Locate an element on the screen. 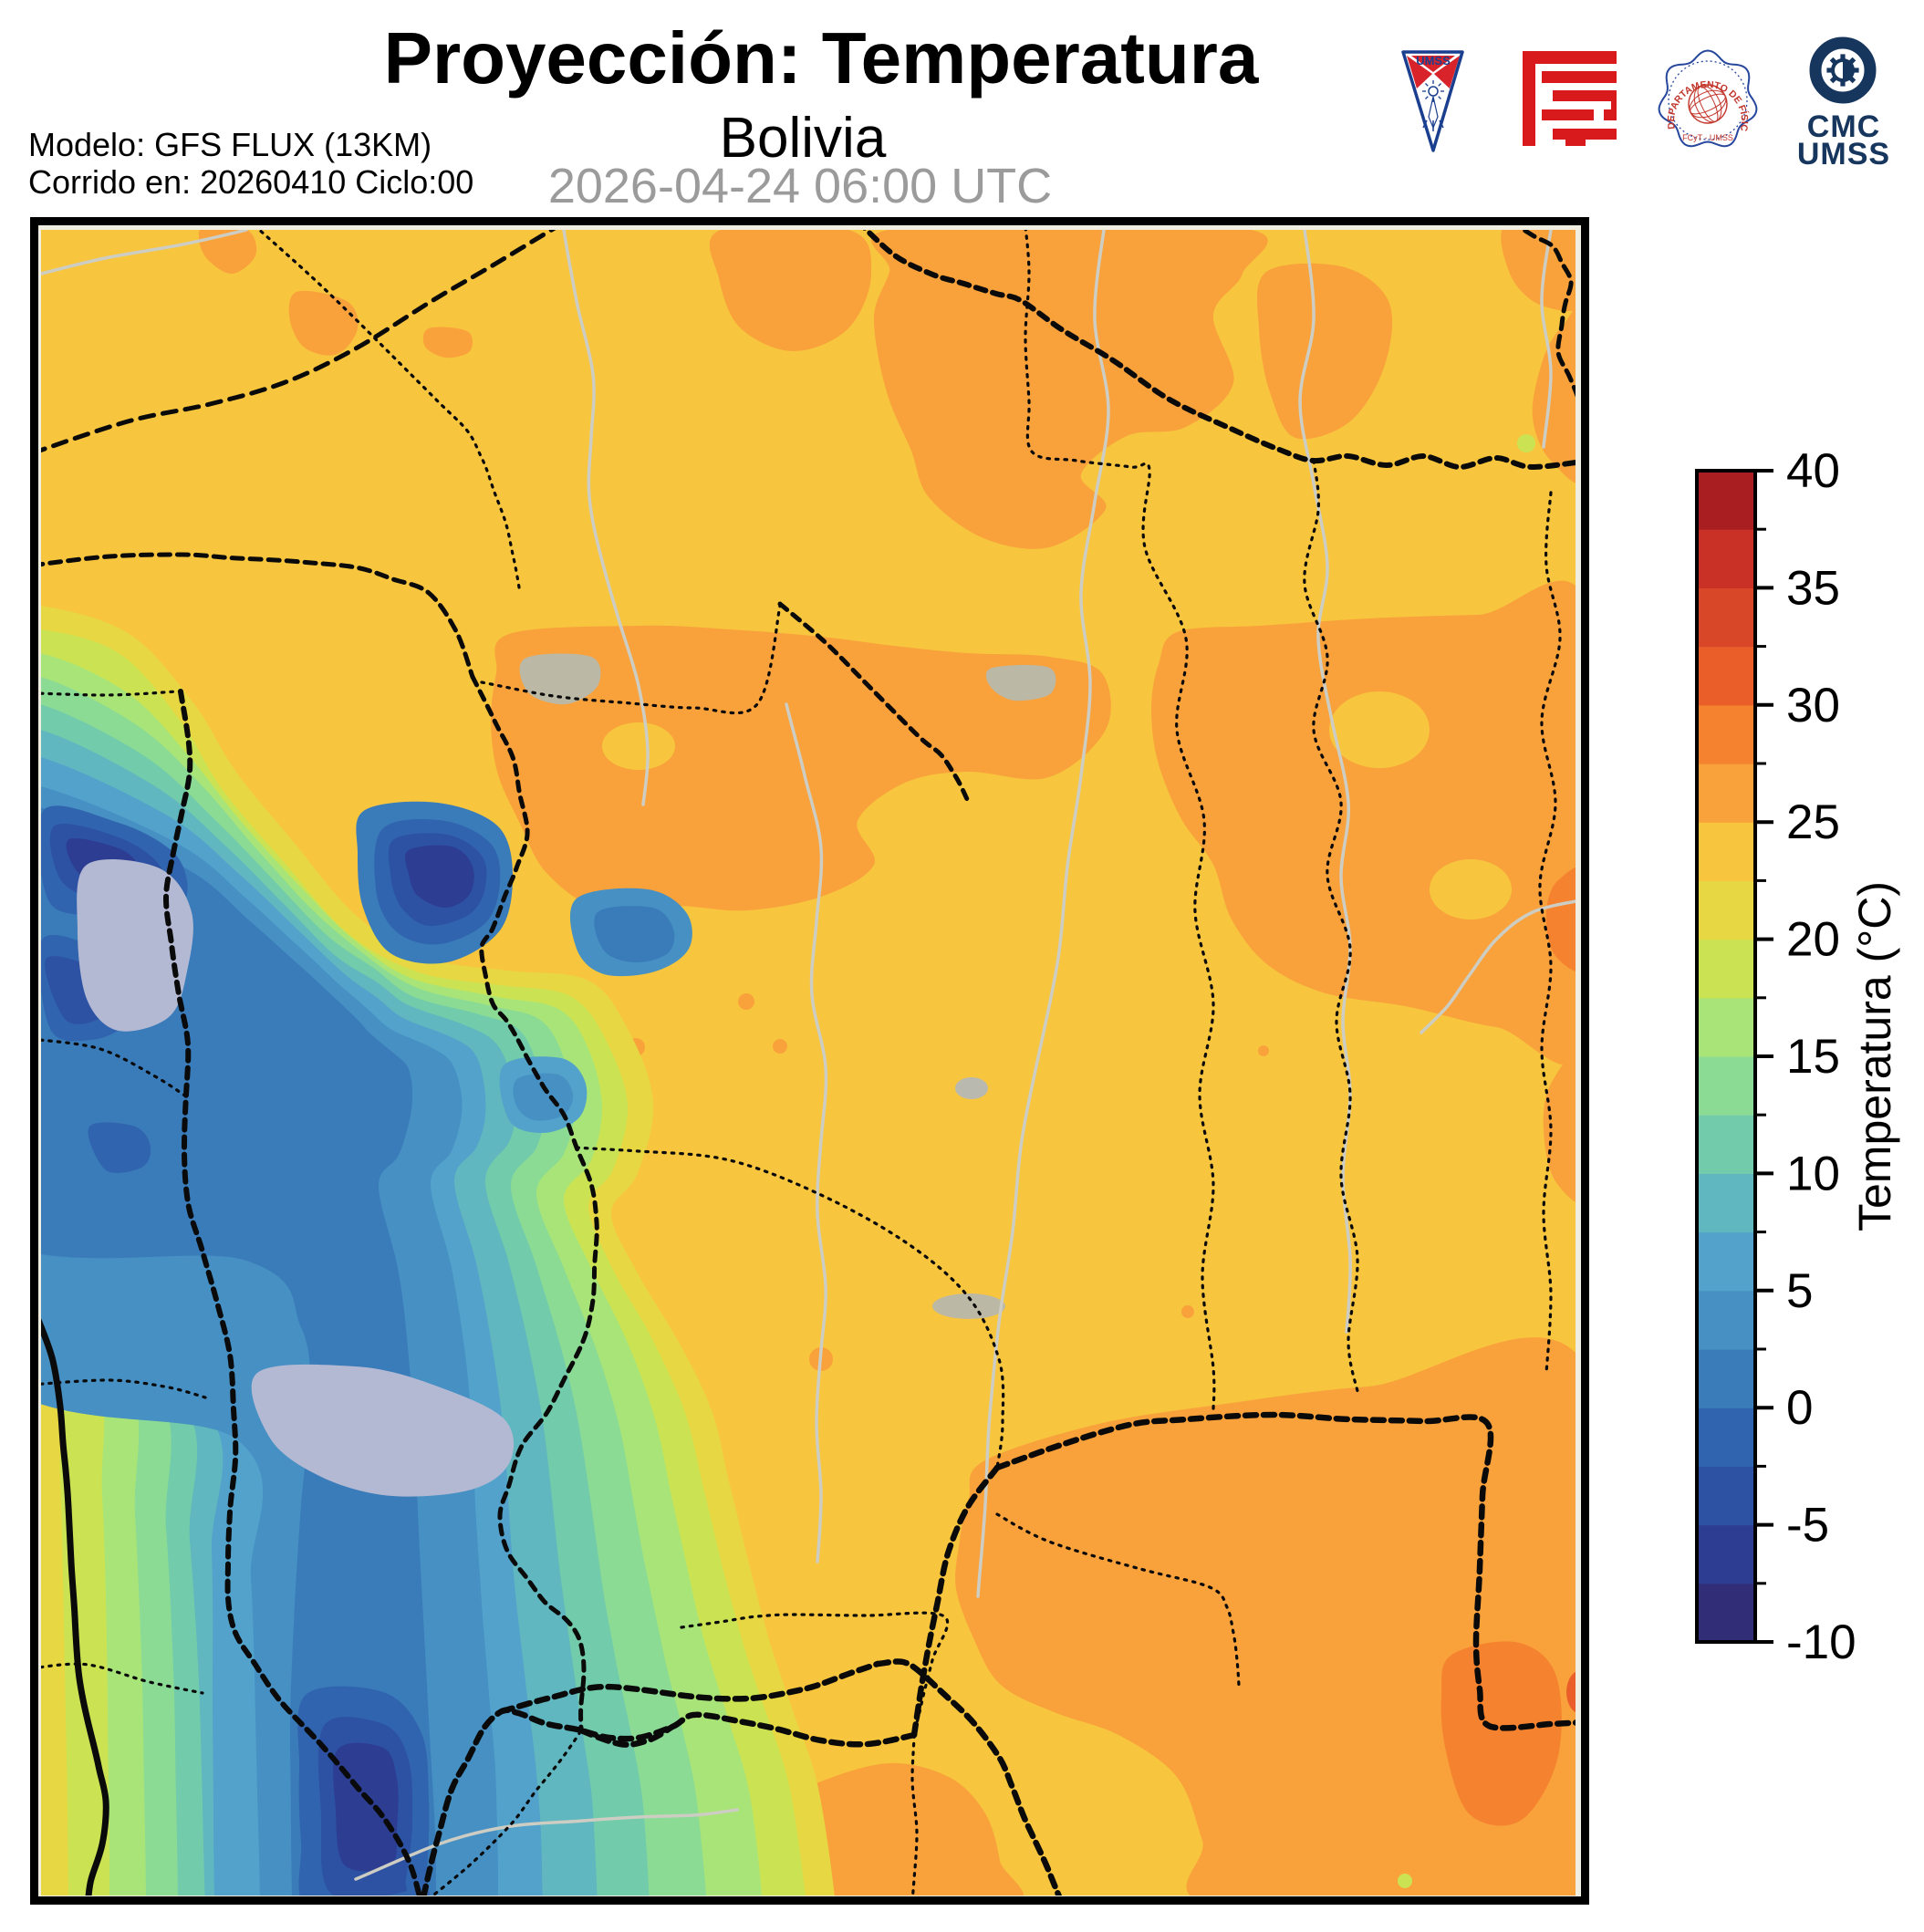 The image size is (1924, 1932). svg-text: Proyección: Temperatura is located at coordinates (822, 58).